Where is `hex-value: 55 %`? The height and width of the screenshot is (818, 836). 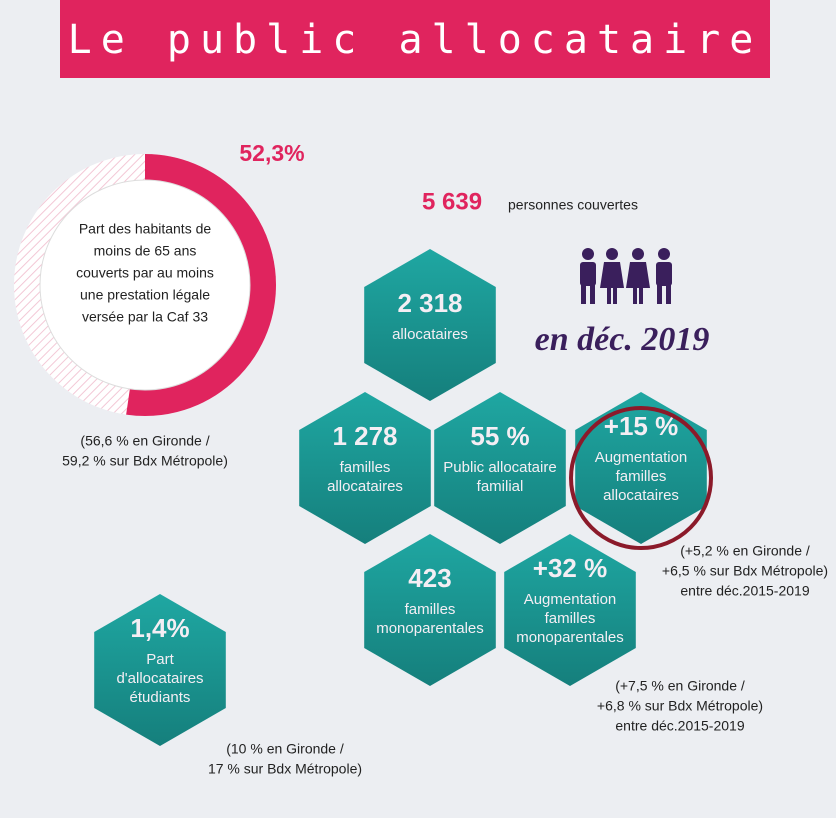 hex-value: 55 % is located at coordinates (499, 436).